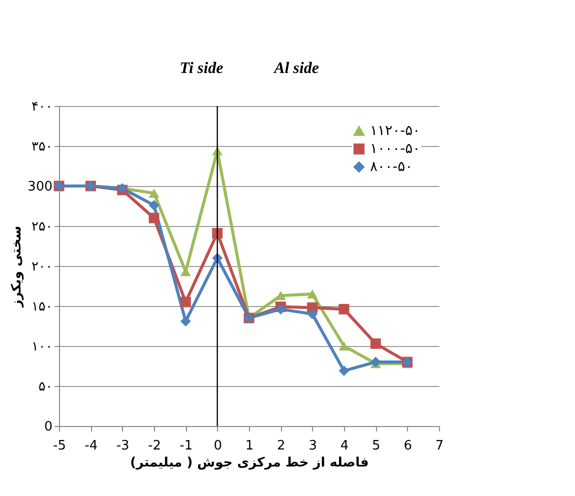 This screenshot has height=496, width=575. What do you see at coordinates (202, 68) in the screenshot?
I see `text: Ti side` at bounding box center [202, 68].